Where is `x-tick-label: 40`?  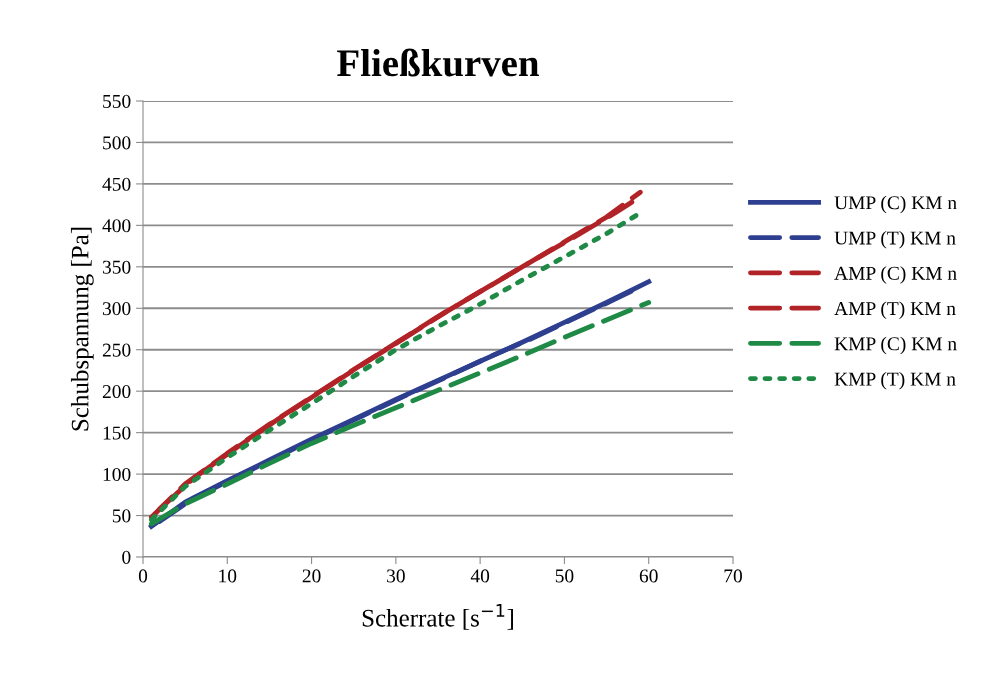 x-tick-label: 40 is located at coordinates (480, 576).